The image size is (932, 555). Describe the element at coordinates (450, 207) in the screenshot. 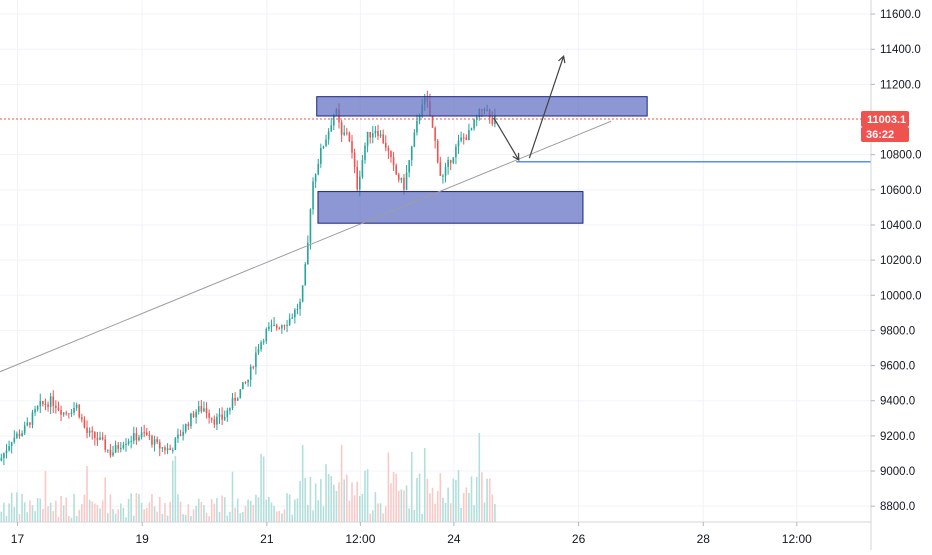

I see `zone-rectangle` at that location.